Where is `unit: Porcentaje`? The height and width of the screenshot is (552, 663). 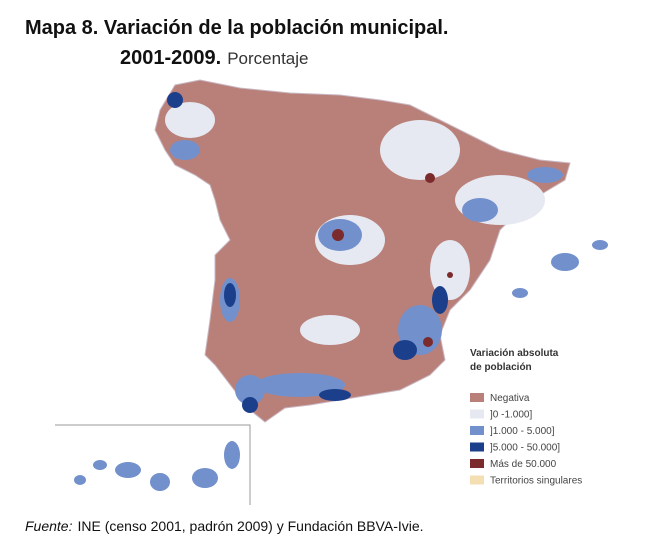 unit: Porcentaje is located at coordinates (267, 58).